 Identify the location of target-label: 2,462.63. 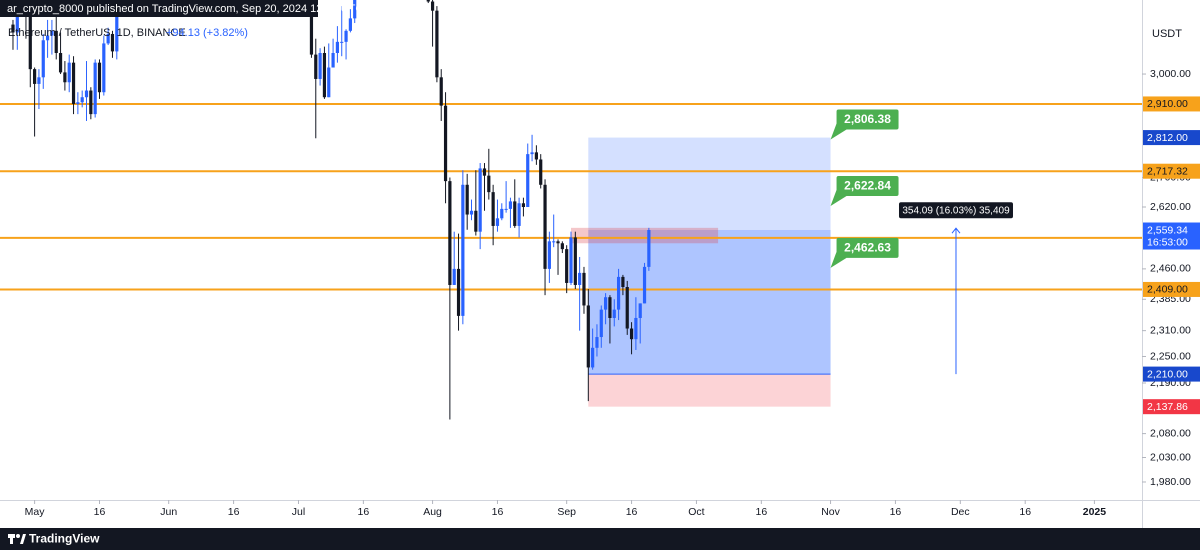
(867, 247).